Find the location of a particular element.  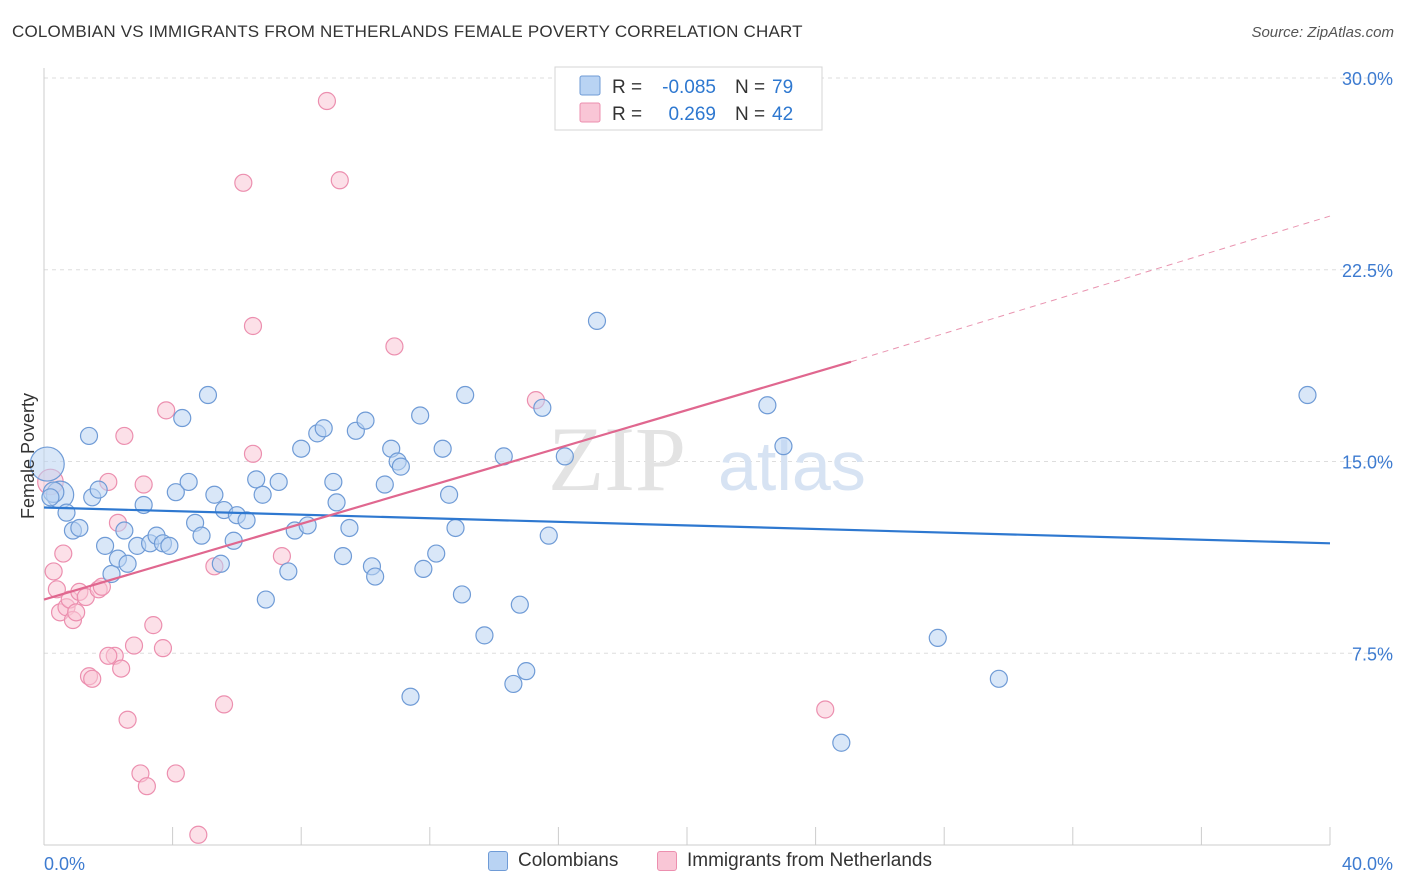

legend-label-colombians: Colombians is located at coordinates (568, 860).